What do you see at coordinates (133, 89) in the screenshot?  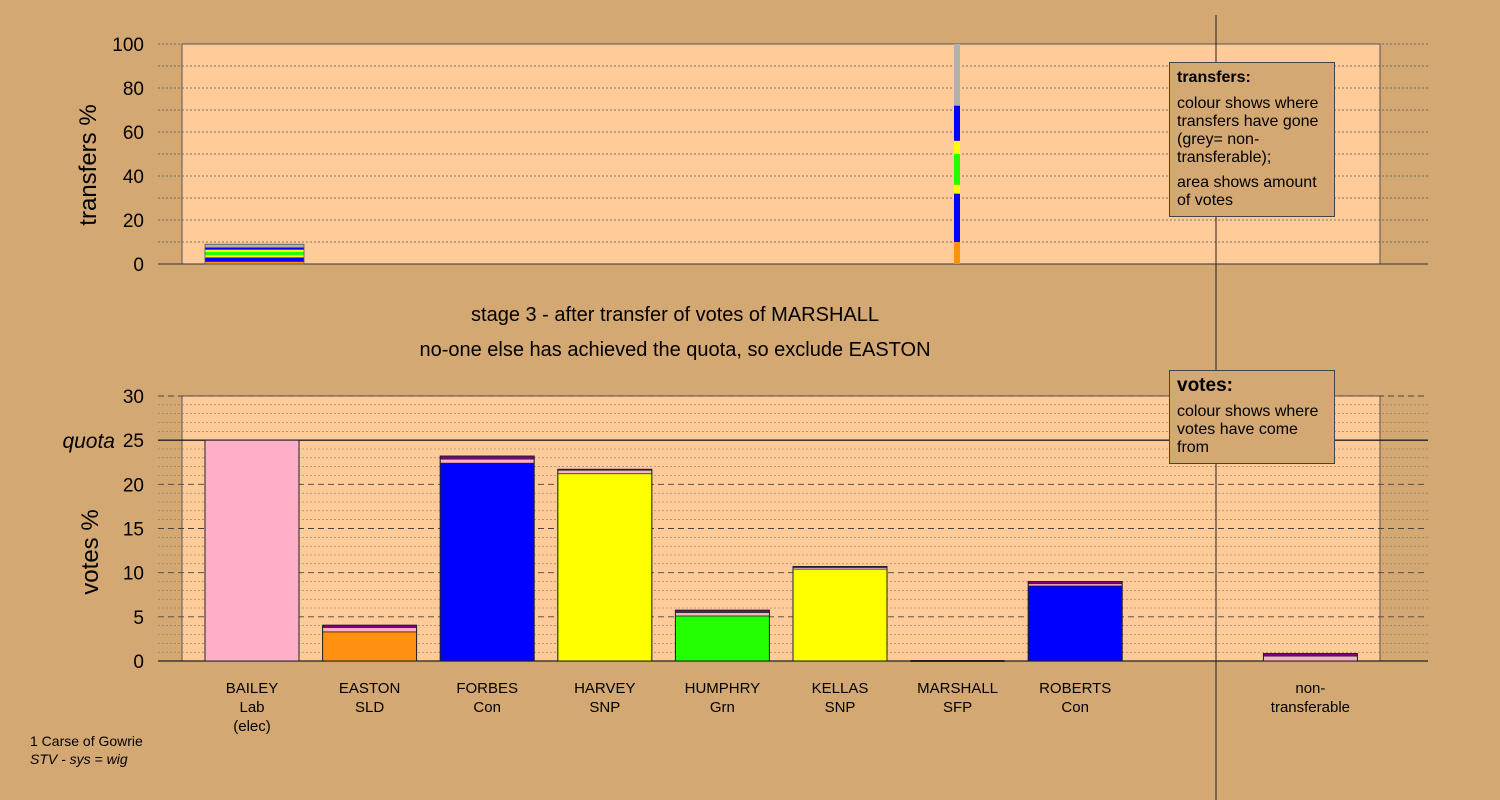 I see `transfers-y-tick-label: 80` at bounding box center [133, 89].